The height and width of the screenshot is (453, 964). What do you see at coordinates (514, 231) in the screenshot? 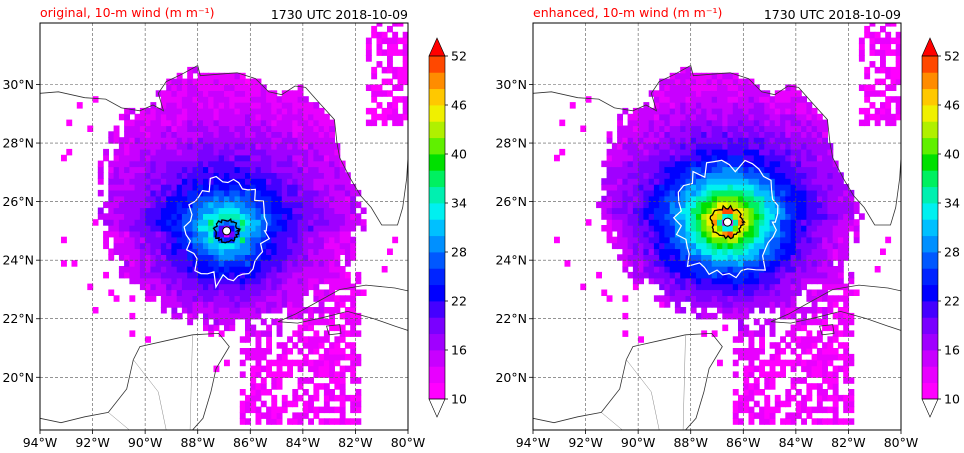
I see `y-axis-ticks: 20°N22°N24°N26°N28°N30°N` at bounding box center [514, 231].